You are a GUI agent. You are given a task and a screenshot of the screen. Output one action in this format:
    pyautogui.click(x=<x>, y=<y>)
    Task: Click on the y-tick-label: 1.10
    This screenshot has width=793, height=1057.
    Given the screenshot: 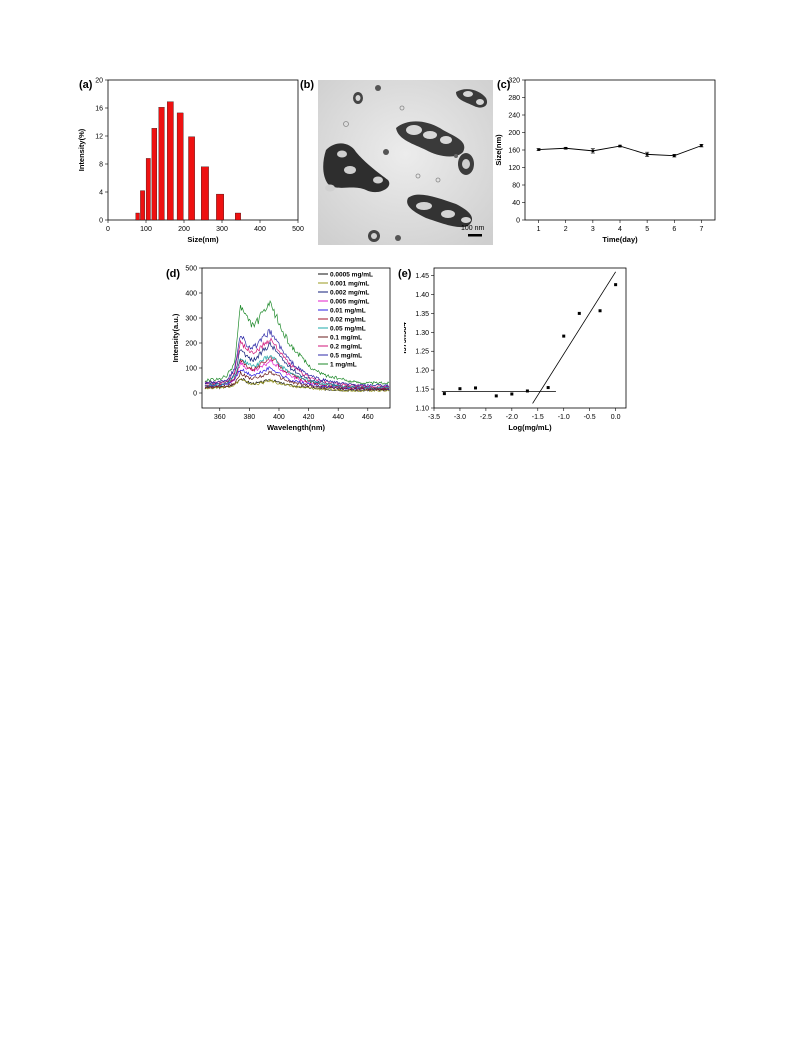 What is the action you would take?
    pyautogui.click(x=422, y=409)
    